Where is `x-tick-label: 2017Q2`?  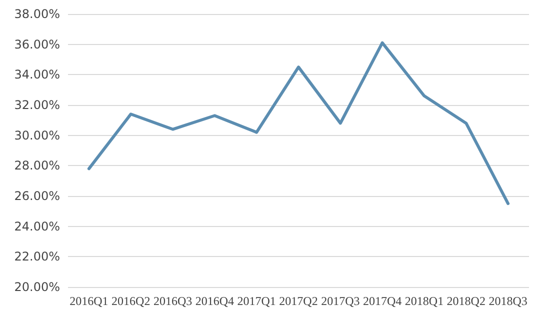
x-tick-label: 2017Q2 is located at coordinates (298, 301).